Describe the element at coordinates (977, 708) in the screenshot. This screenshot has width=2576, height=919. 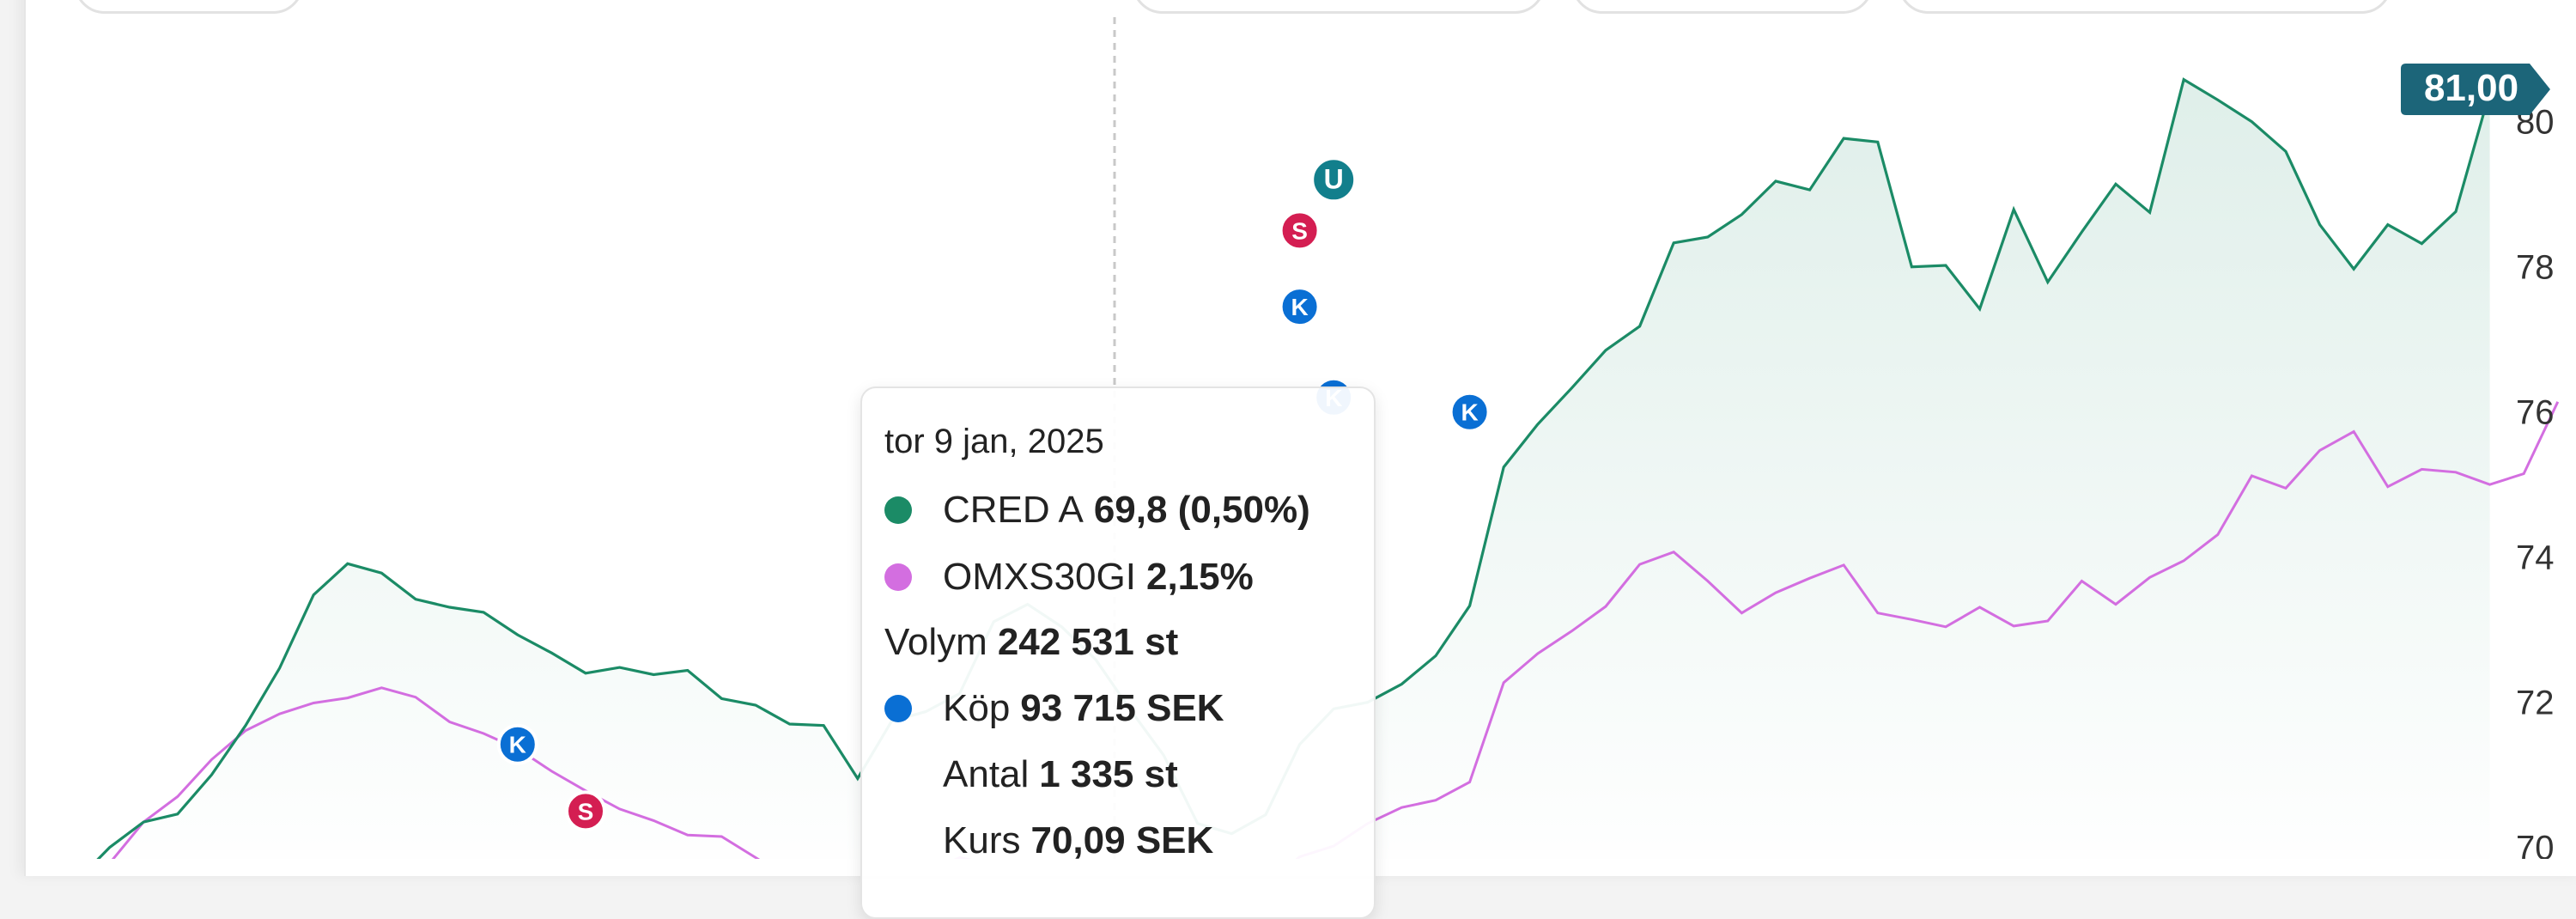
I see `trade-label: Köp` at that location.